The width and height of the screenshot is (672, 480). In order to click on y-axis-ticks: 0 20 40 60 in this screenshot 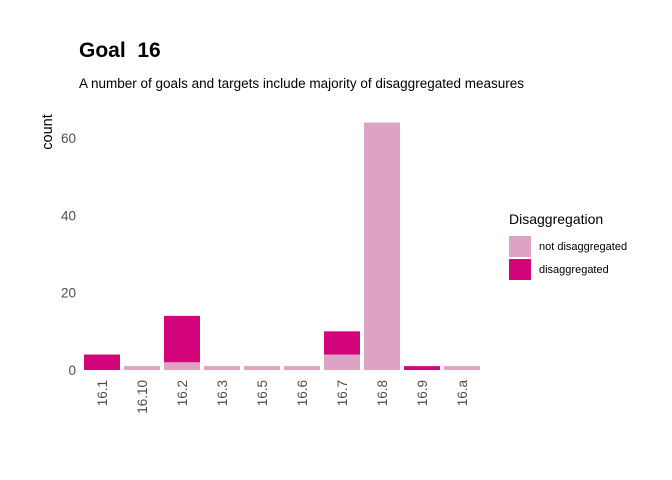, I will do `click(68, 254)`.